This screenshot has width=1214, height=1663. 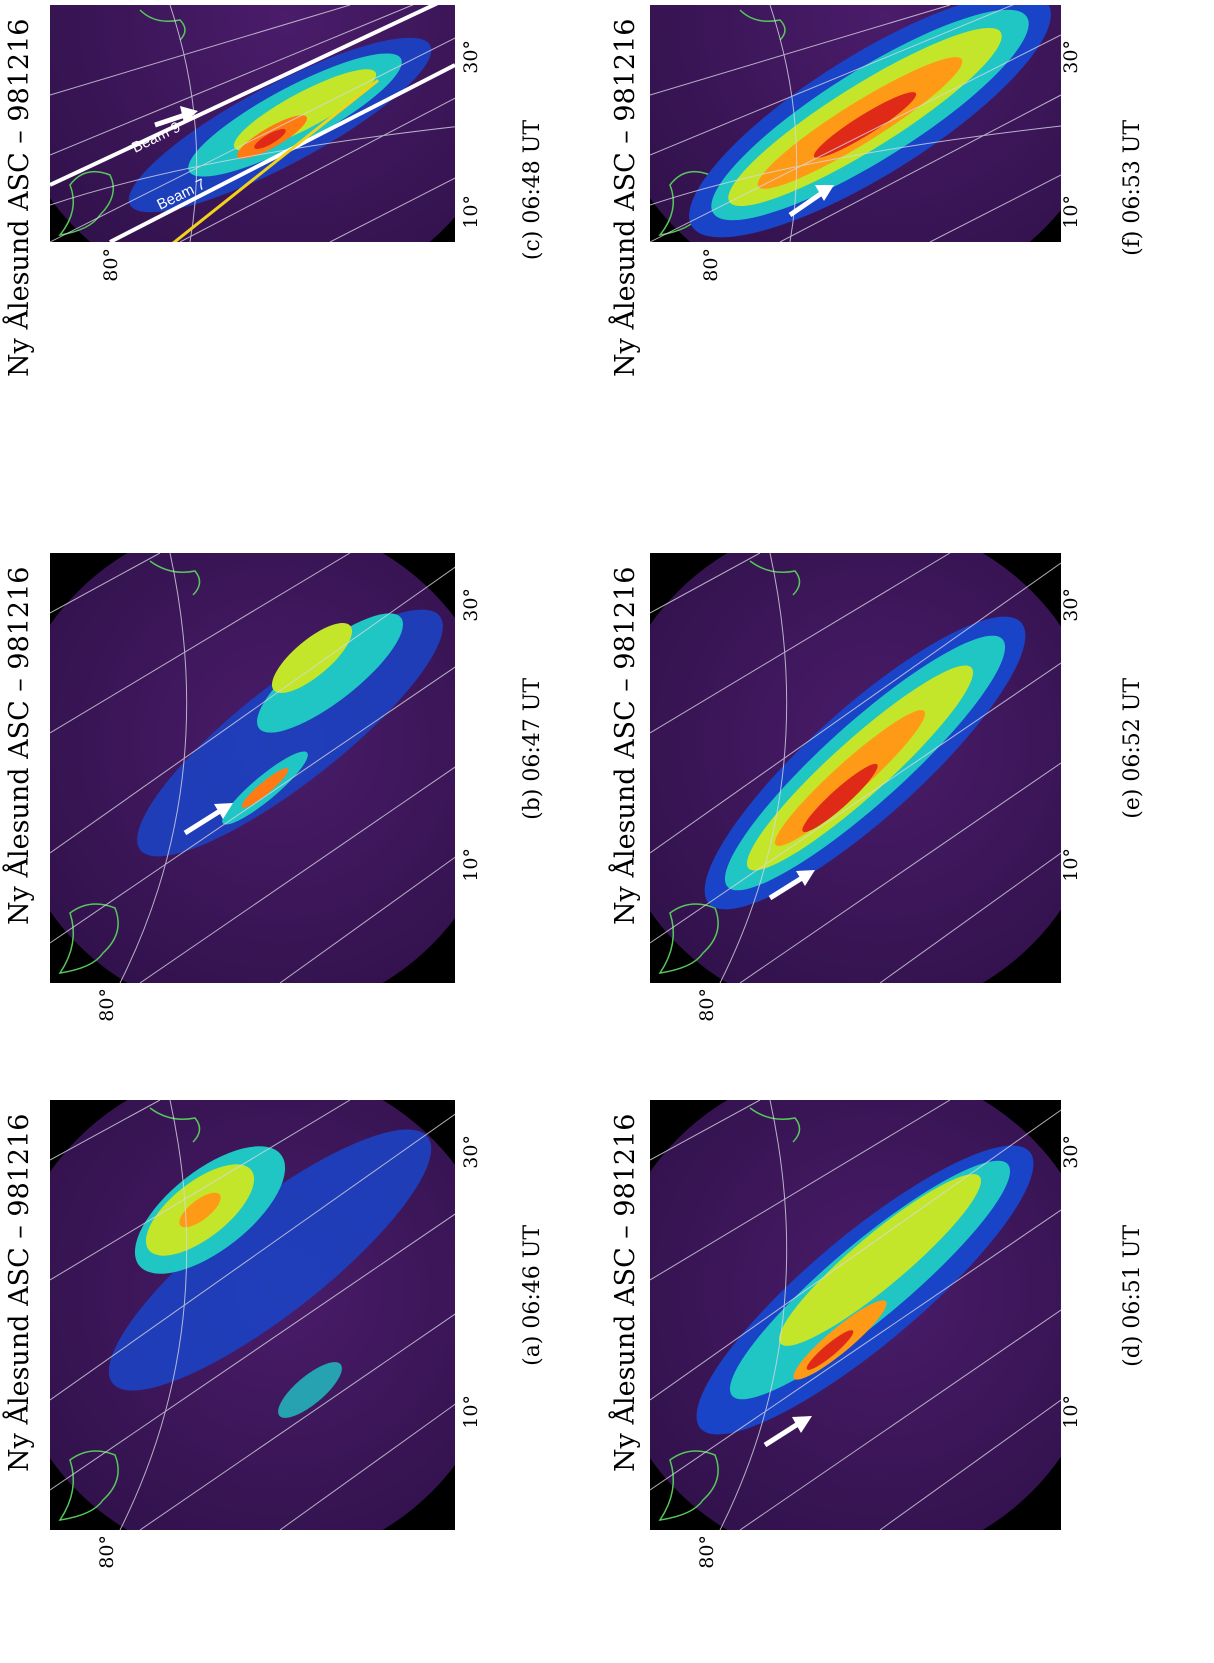 What do you see at coordinates (1132, 748) in the screenshot?
I see `panel-caption: (e) 06:52 UT` at bounding box center [1132, 748].